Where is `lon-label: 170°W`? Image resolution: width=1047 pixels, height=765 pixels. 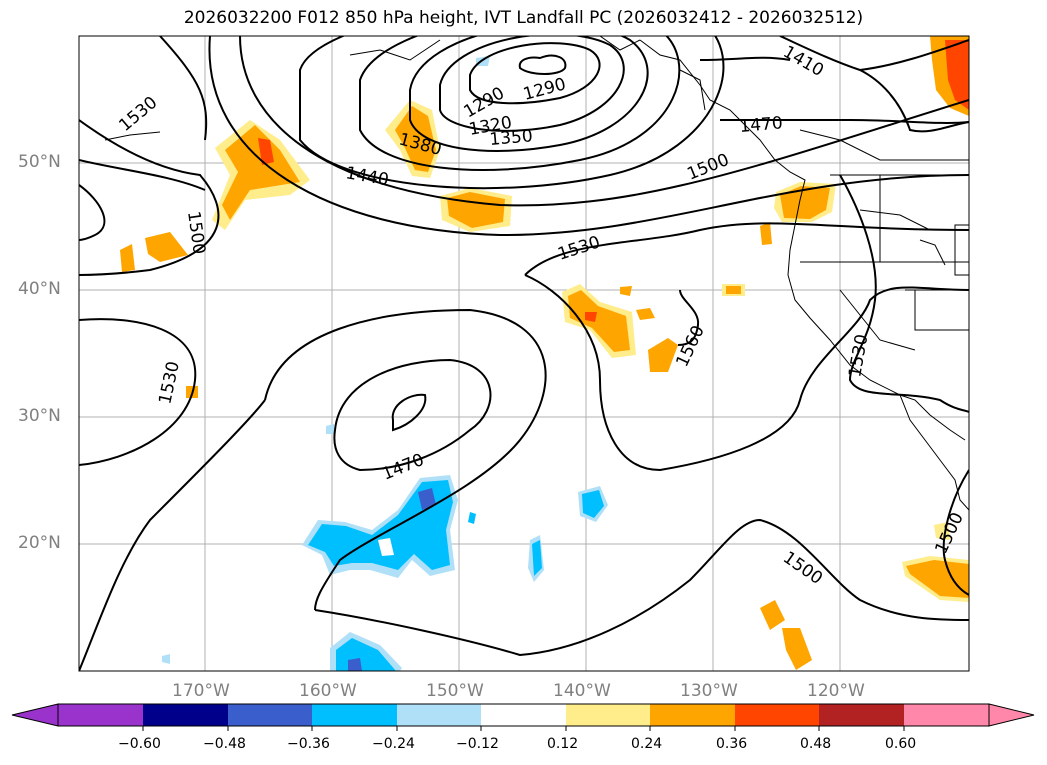 lon-label: 170°W is located at coordinates (201, 691).